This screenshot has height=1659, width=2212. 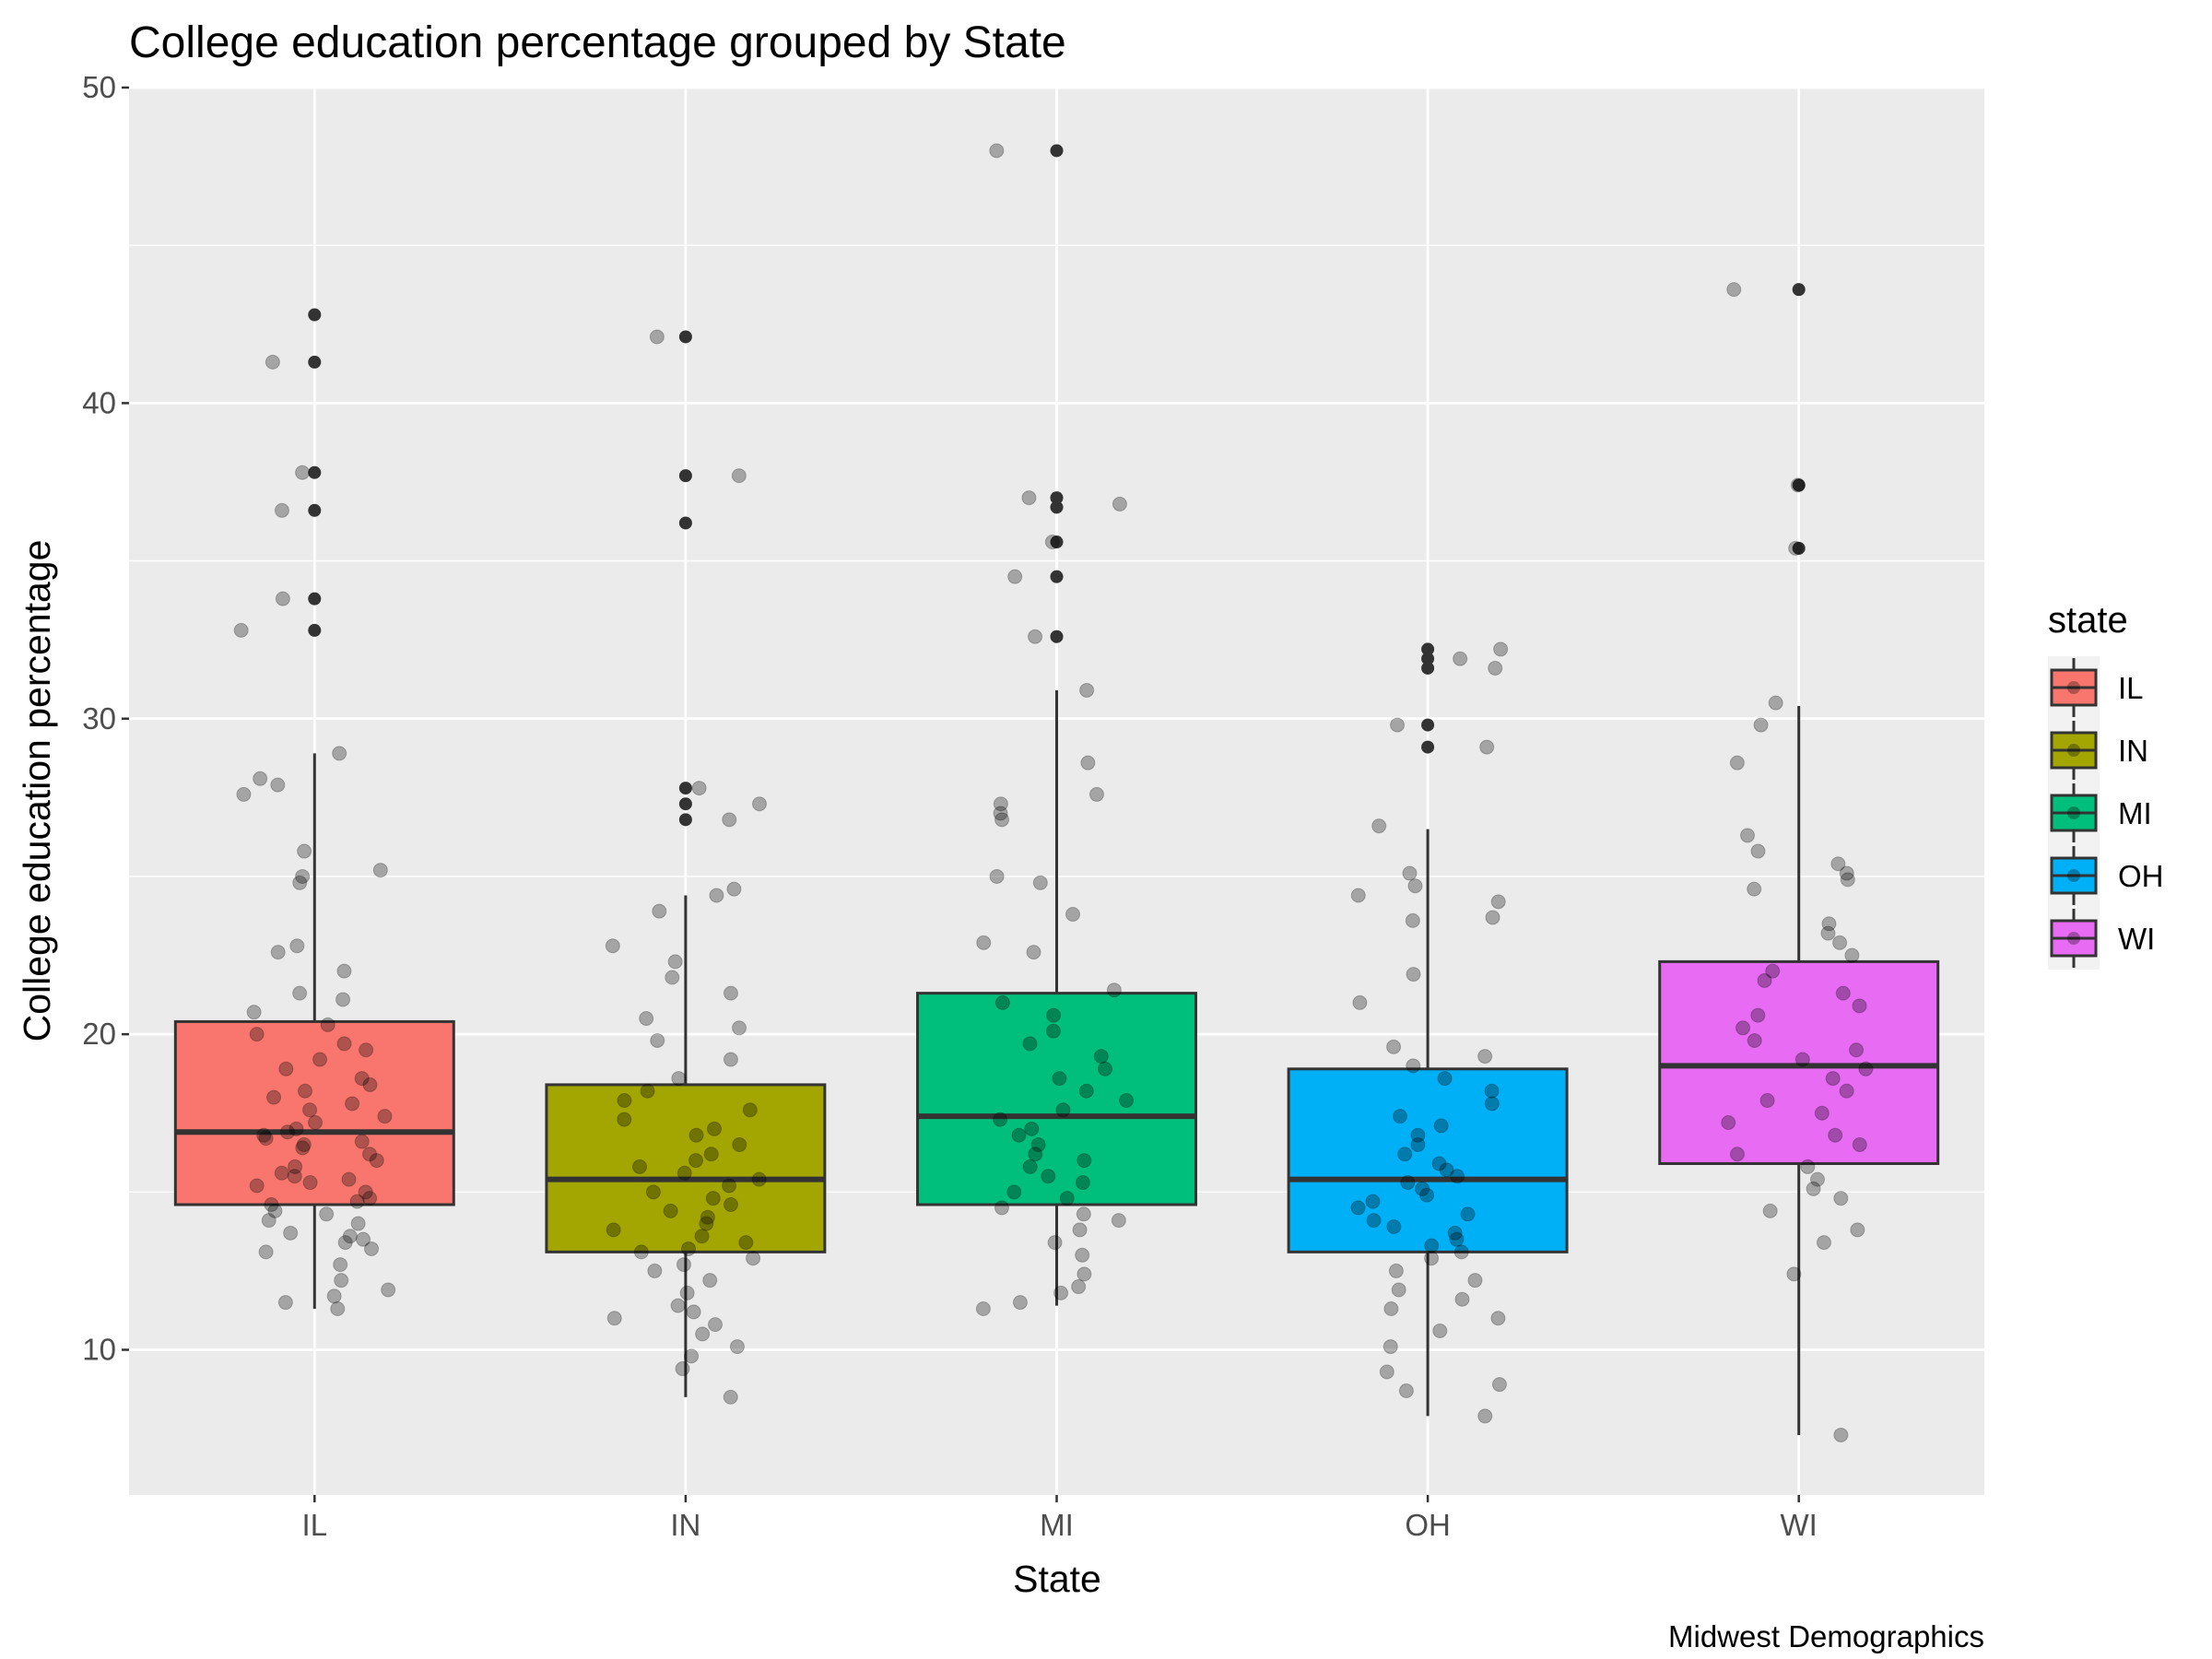 What do you see at coordinates (686, 863) in the screenshot?
I see `box-in` at bounding box center [686, 863].